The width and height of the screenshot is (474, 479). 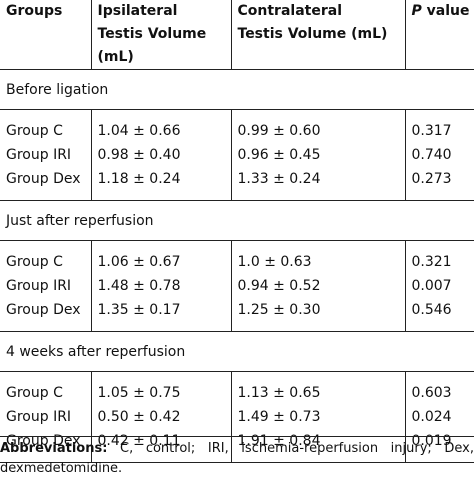 I want to click on header-contralateral: Contralateral Testis Volume (mL), so click(x=318, y=35).